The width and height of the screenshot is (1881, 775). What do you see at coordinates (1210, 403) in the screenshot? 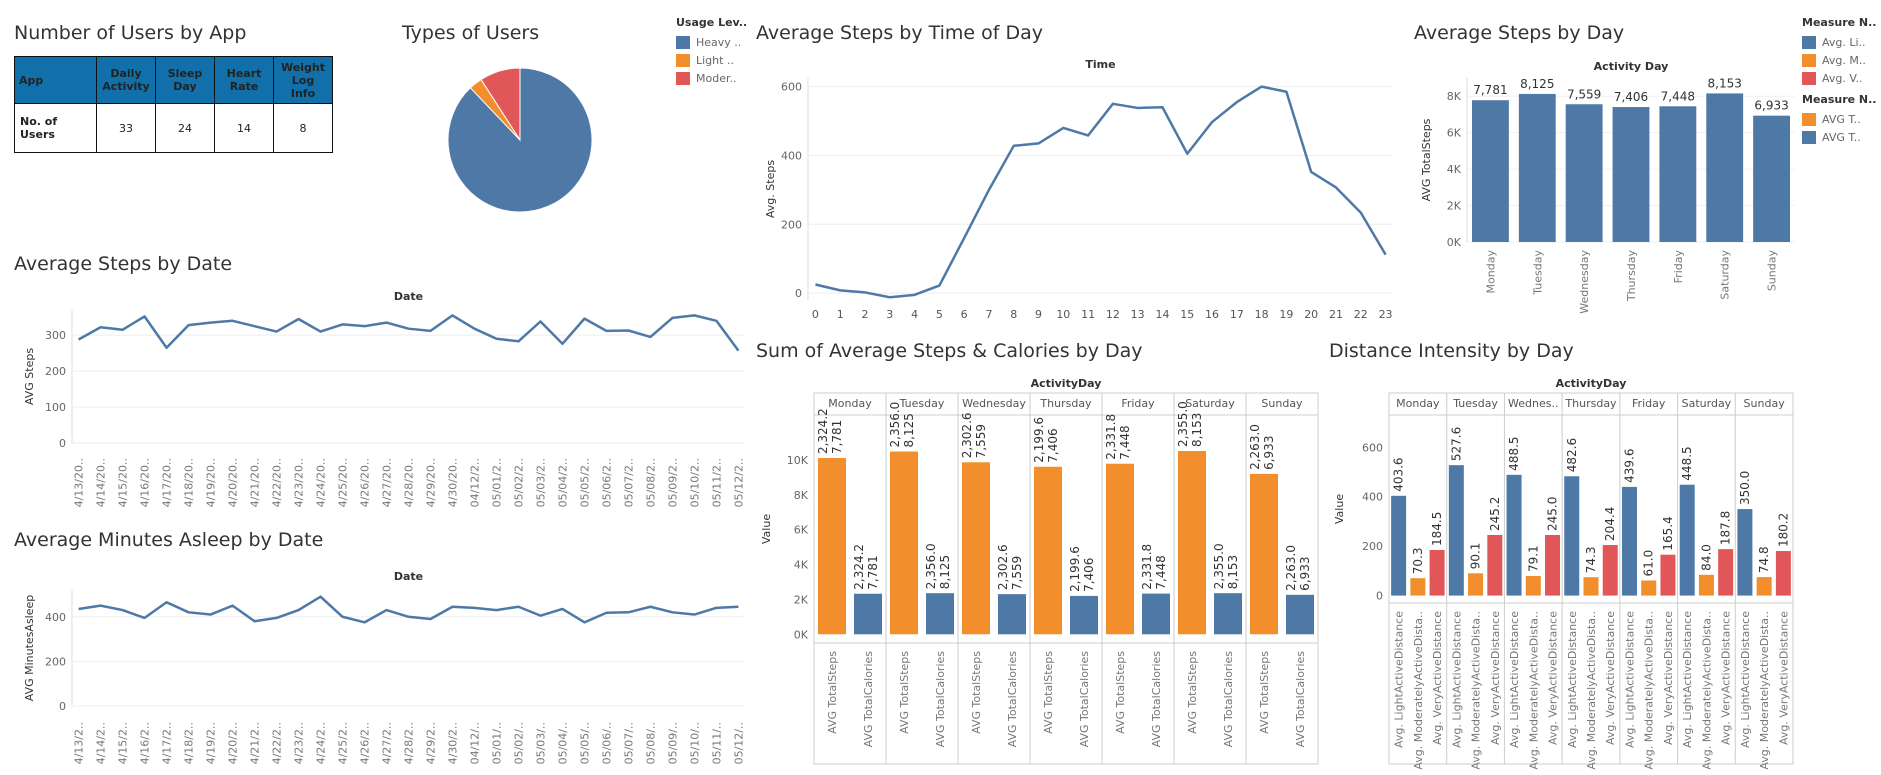
I see `facet-label: Saturday` at bounding box center [1210, 403].